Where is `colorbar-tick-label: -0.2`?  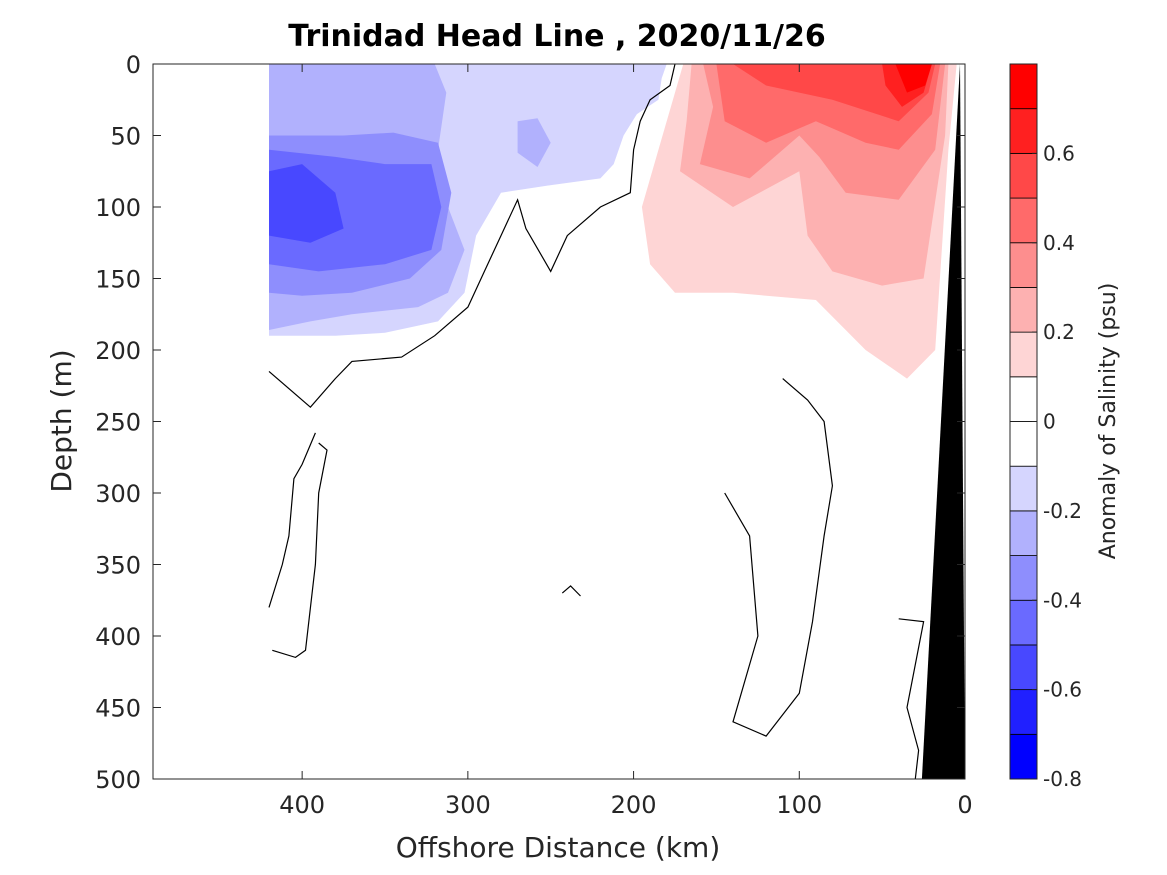 colorbar-tick-label: -0.2 is located at coordinates (1062, 511).